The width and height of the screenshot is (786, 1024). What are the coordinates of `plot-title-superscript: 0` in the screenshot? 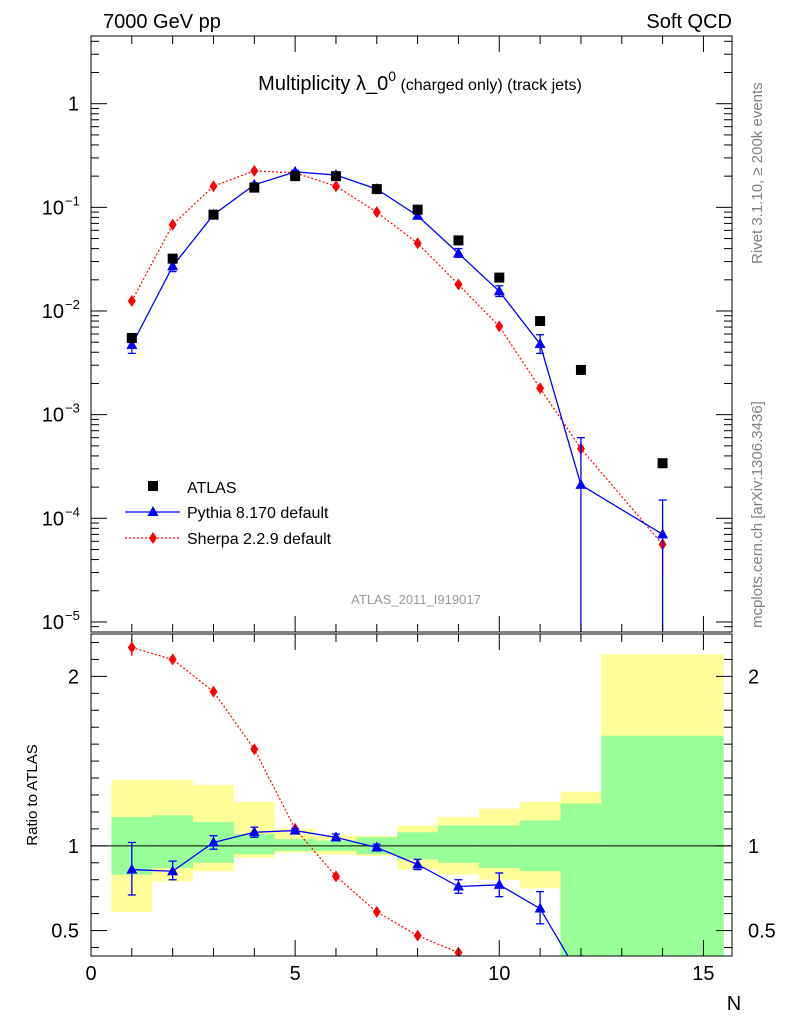 It's located at (392, 76).